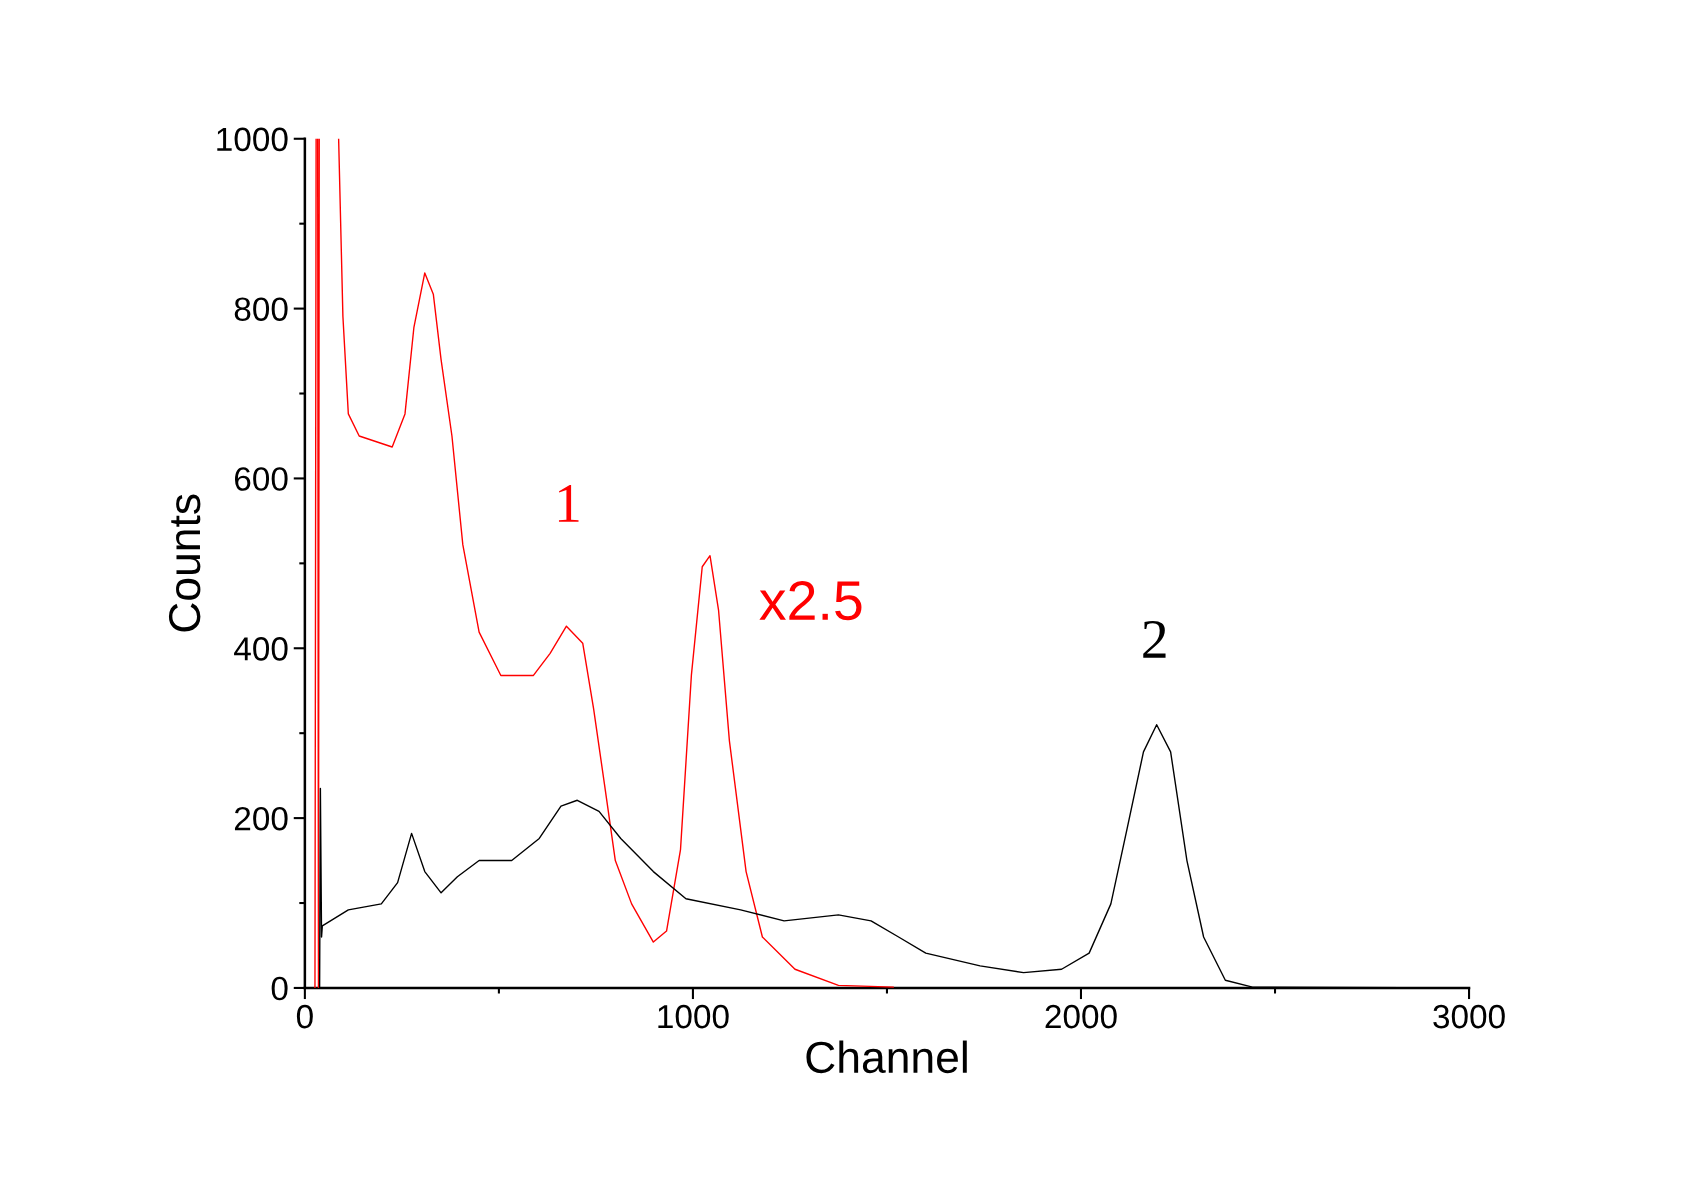 The height and width of the screenshot is (1186, 1707). What do you see at coordinates (261, 309) in the screenshot?
I see `y-tick-label: 800` at bounding box center [261, 309].